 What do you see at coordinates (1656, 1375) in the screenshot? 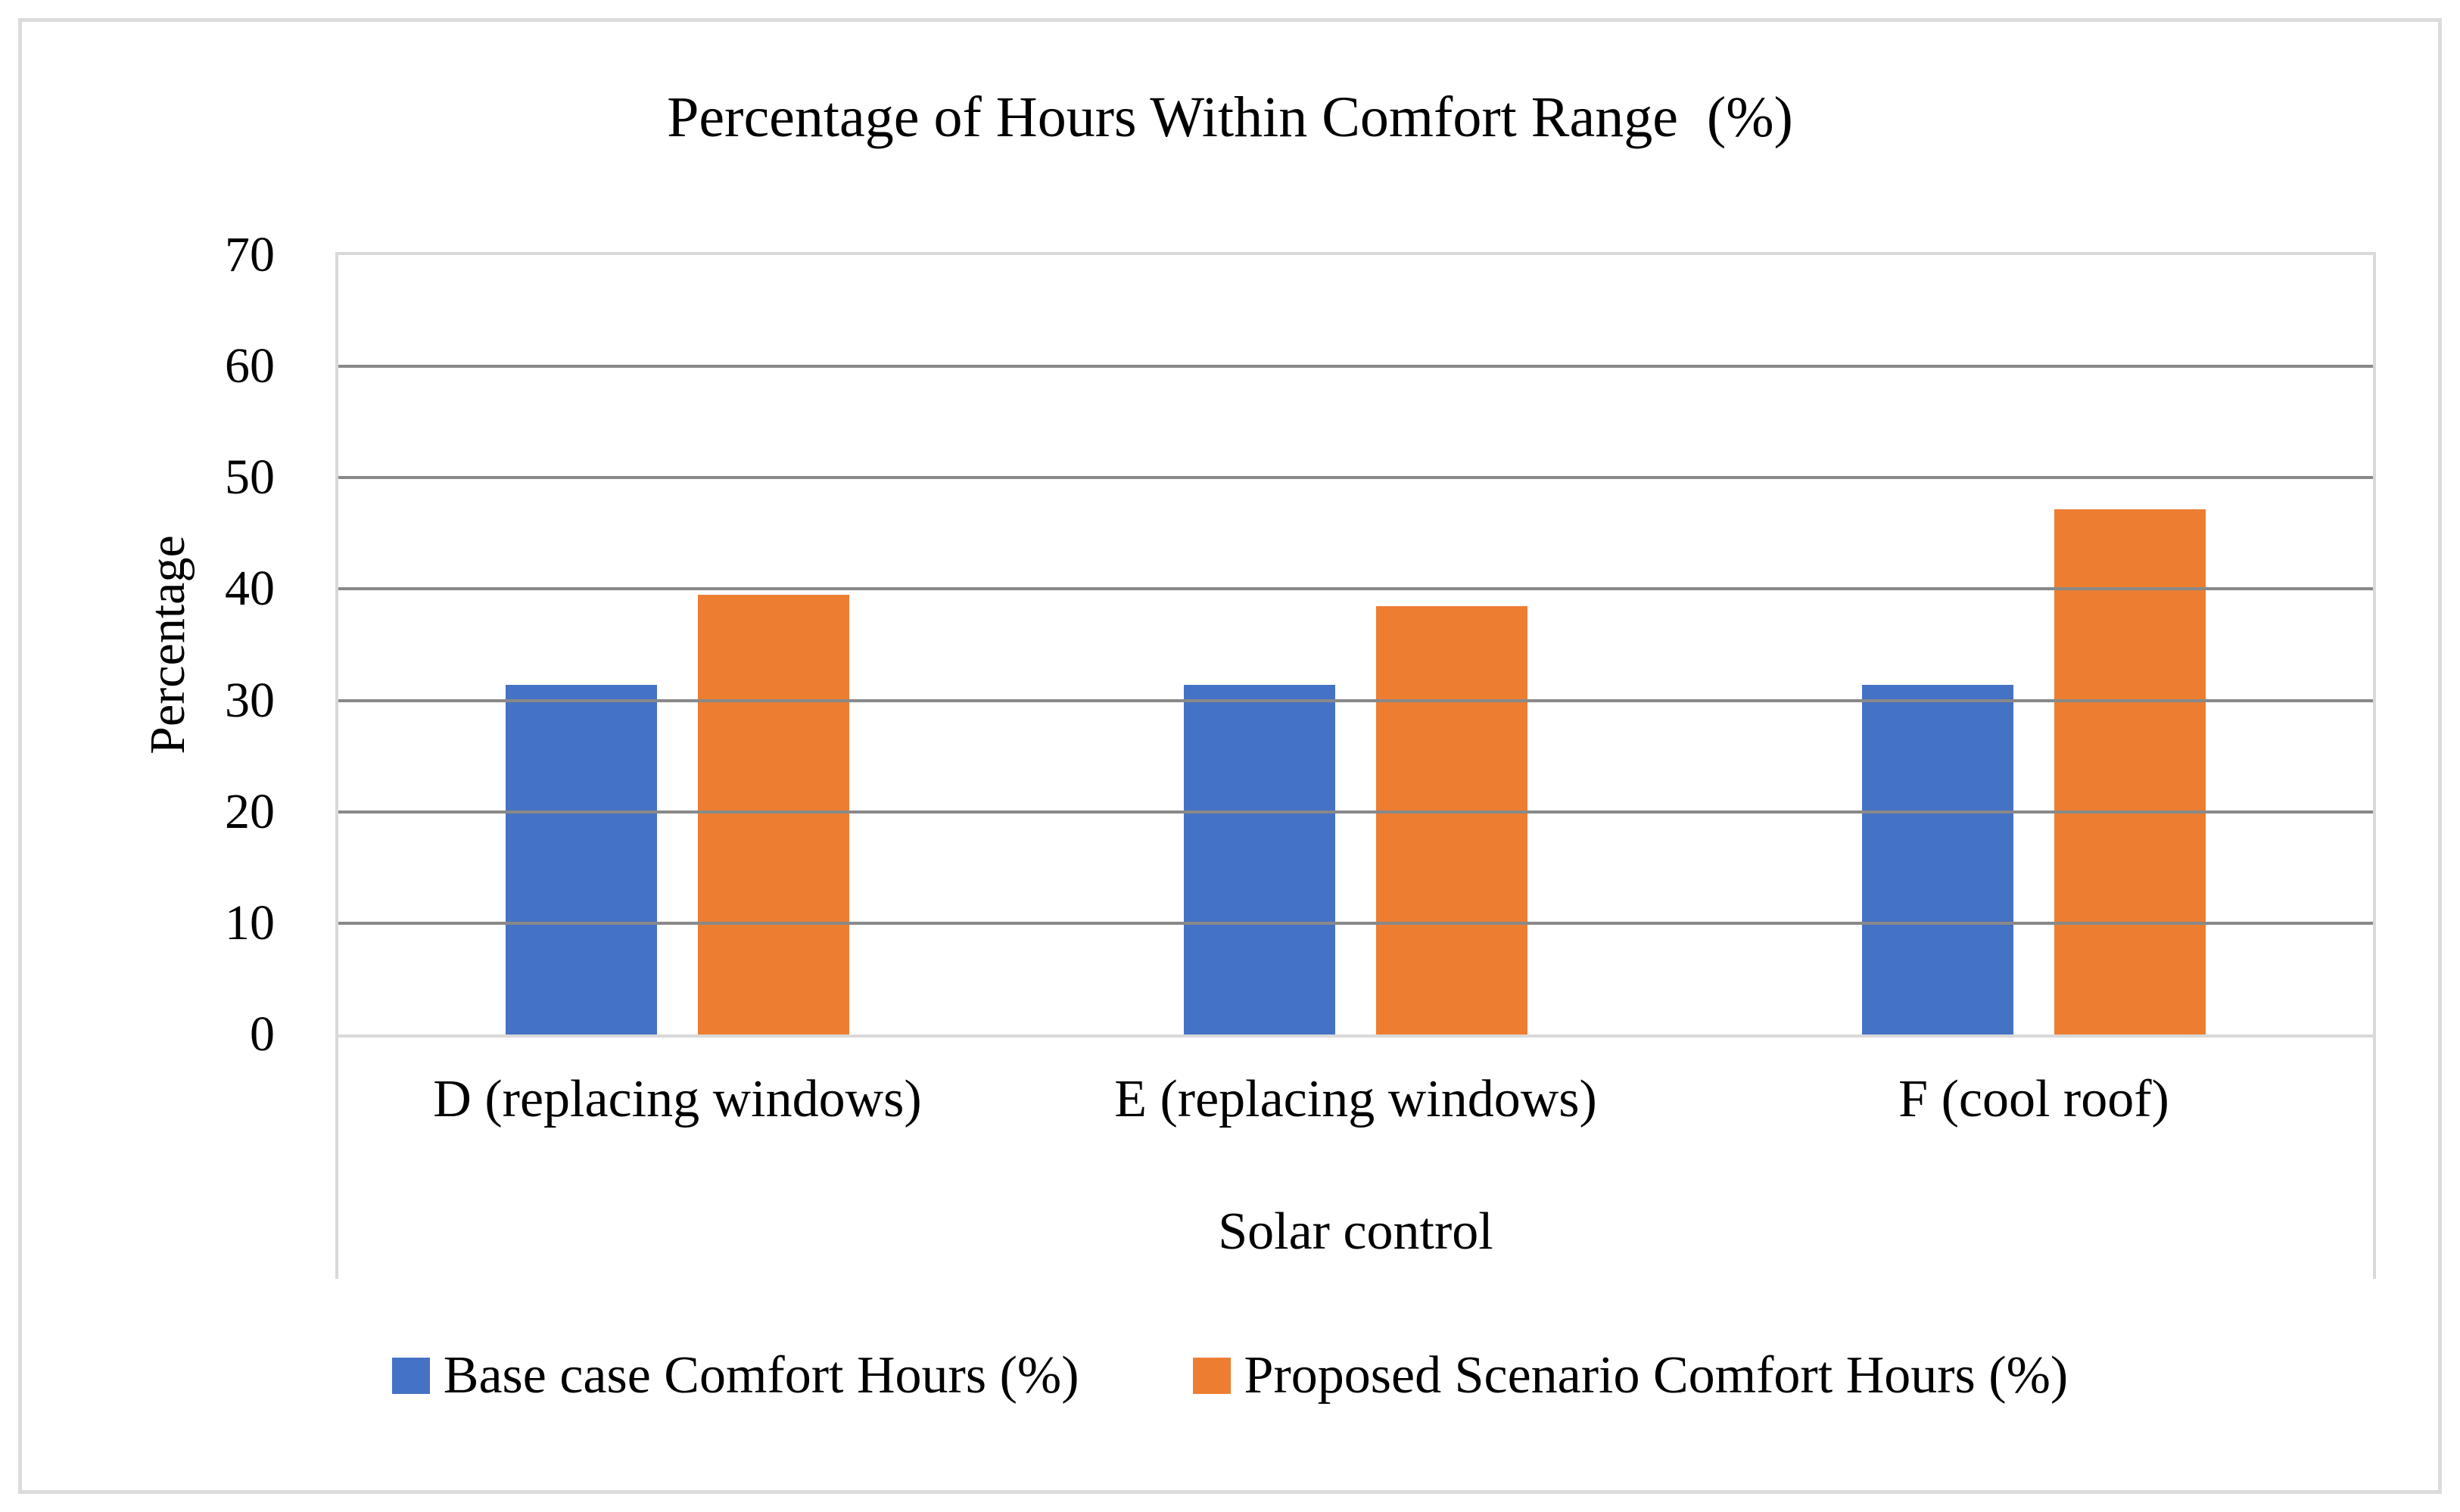
I see `legend-label: Proposed Scenario Comfort Hours (%)` at bounding box center [1656, 1375].